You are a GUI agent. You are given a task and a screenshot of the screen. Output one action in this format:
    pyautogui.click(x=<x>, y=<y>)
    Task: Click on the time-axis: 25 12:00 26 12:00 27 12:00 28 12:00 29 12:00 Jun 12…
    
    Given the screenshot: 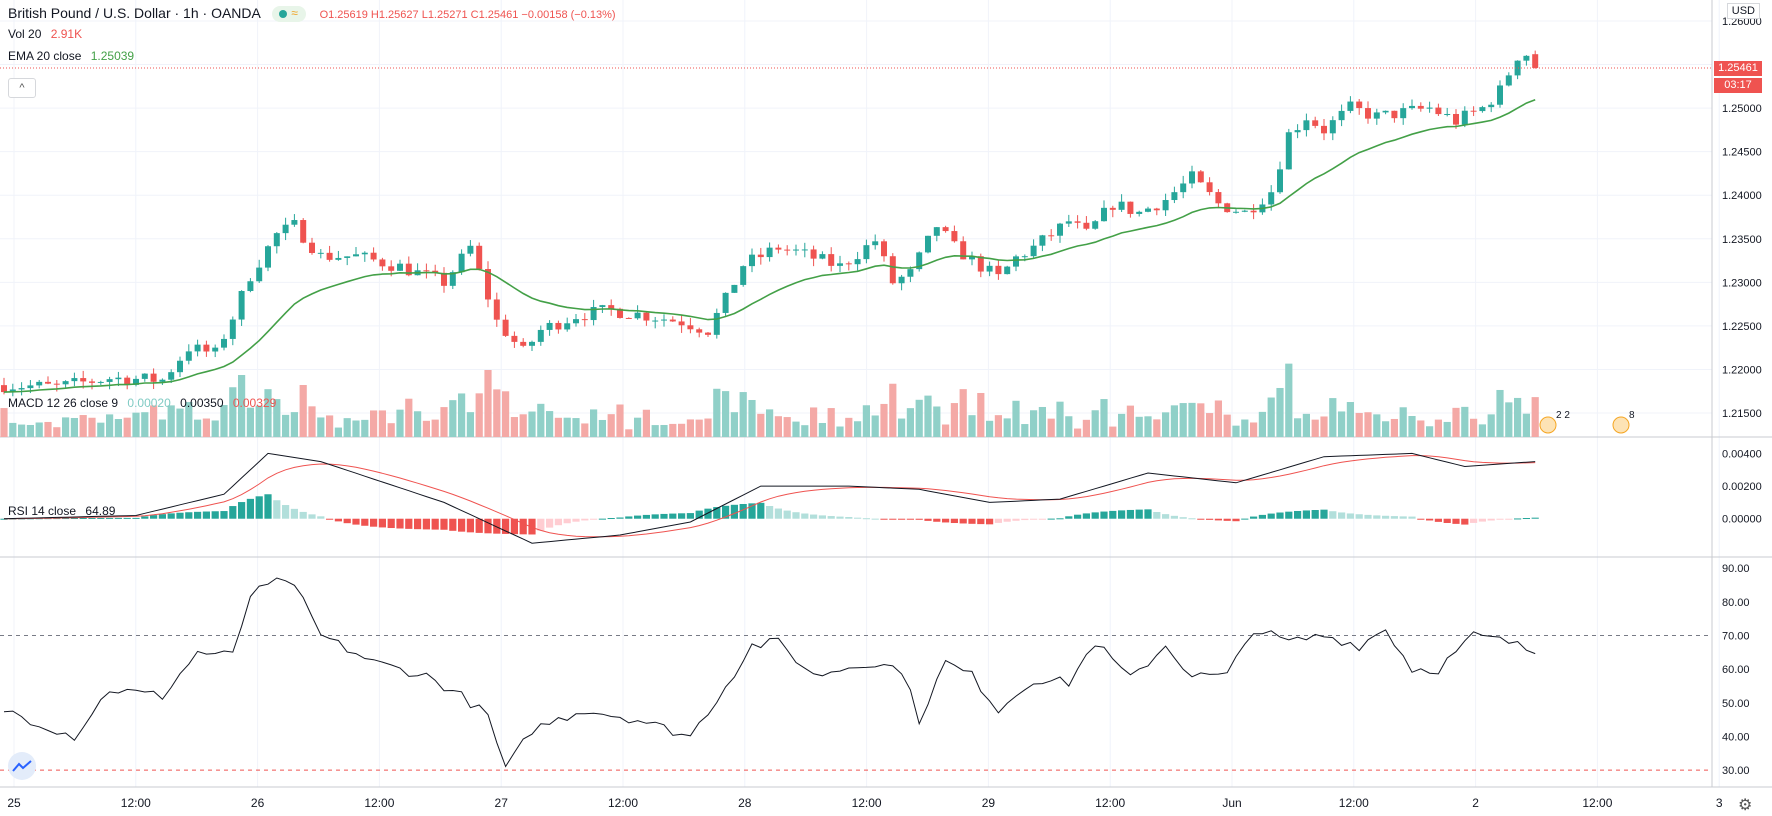 What is the action you would take?
    pyautogui.click(x=865, y=803)
    